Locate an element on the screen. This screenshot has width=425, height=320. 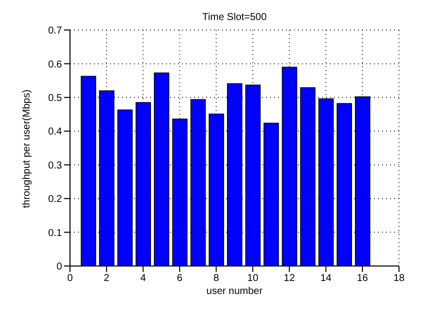
y-tick-label: 0.2 is located at coordinates (55, 200).